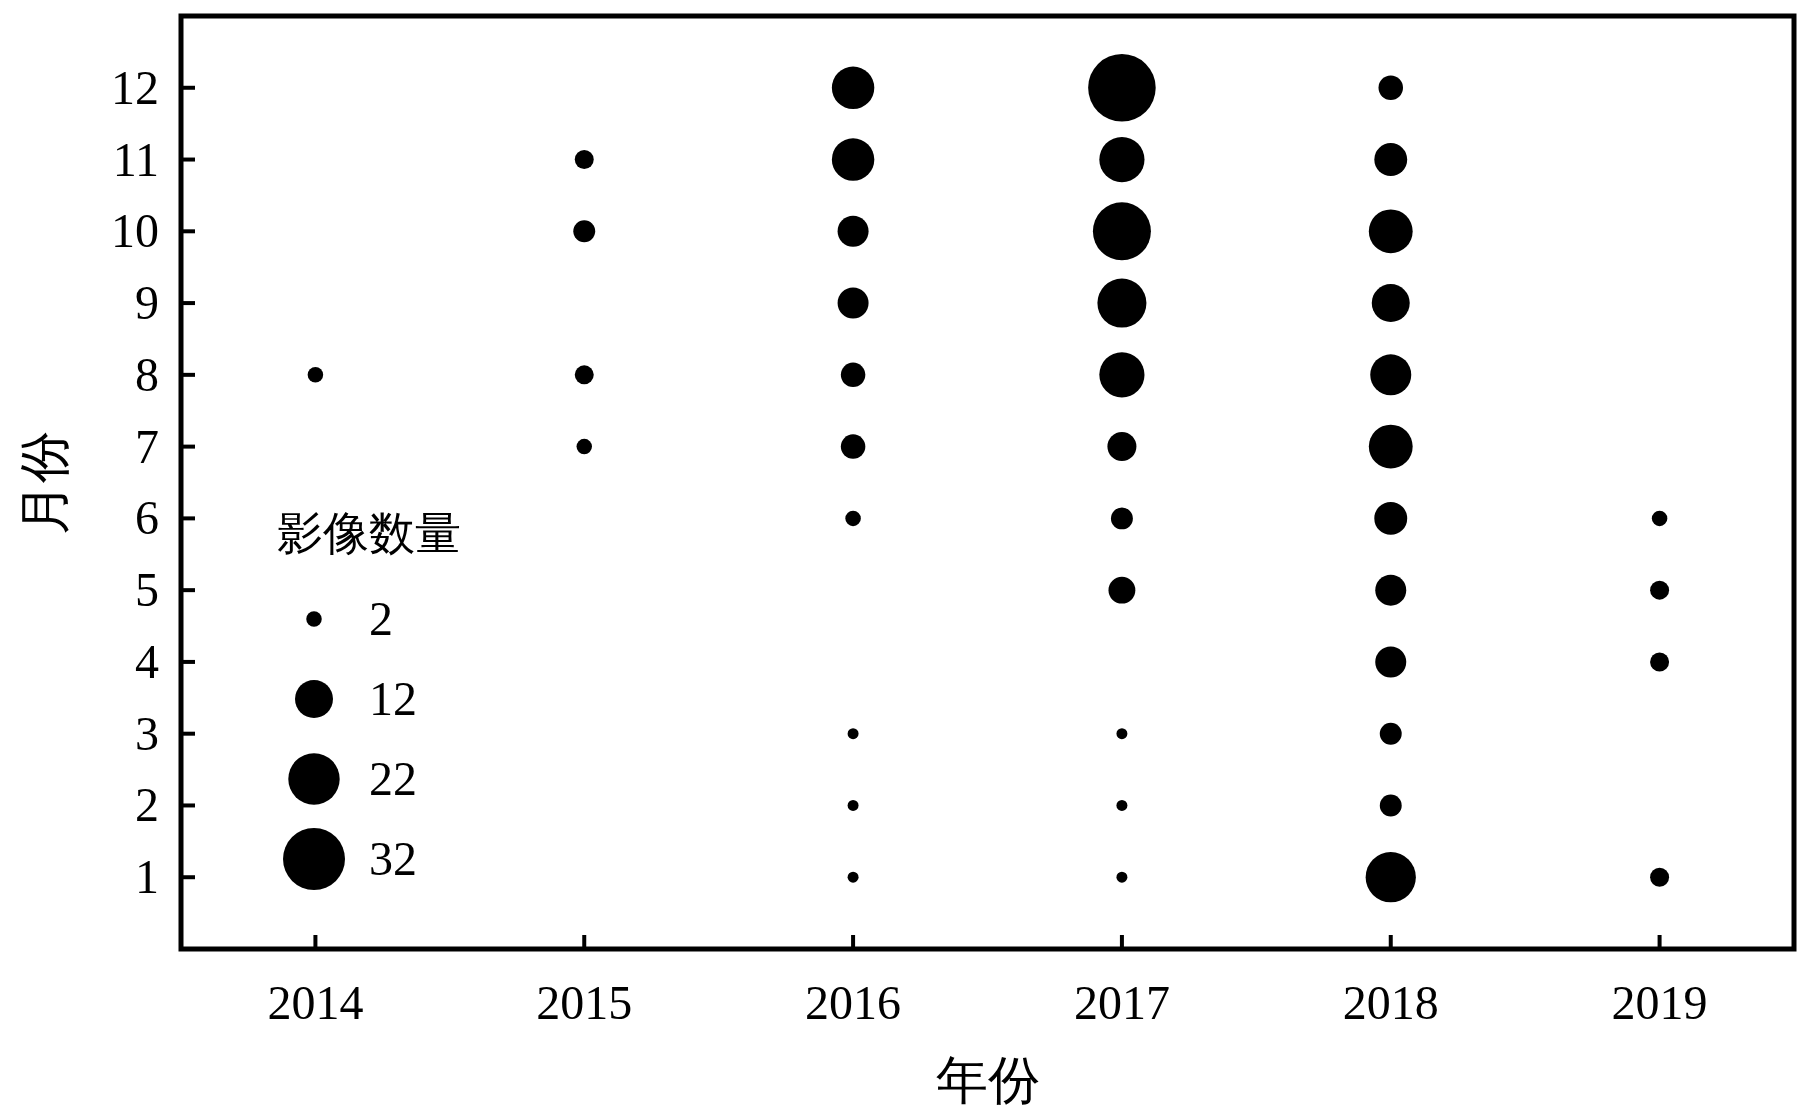  What do you see at coordinates (147, 446) in the screenshot?
I see `y-tick-label: 7` at bounding box center [147, 446].